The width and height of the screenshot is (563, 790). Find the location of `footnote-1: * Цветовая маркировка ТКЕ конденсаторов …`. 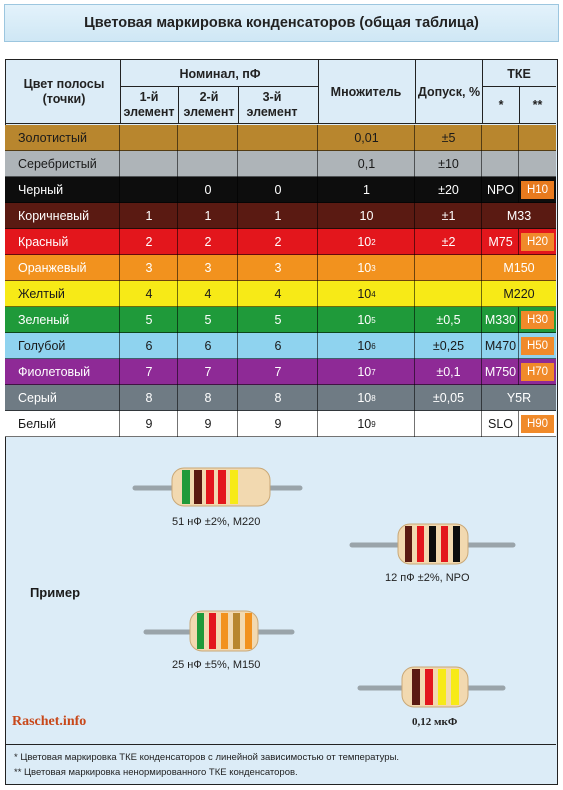

footnote-1: * Цветовая маркировка ТКЕ конденсаторов … is located at coordinates (207, 757).